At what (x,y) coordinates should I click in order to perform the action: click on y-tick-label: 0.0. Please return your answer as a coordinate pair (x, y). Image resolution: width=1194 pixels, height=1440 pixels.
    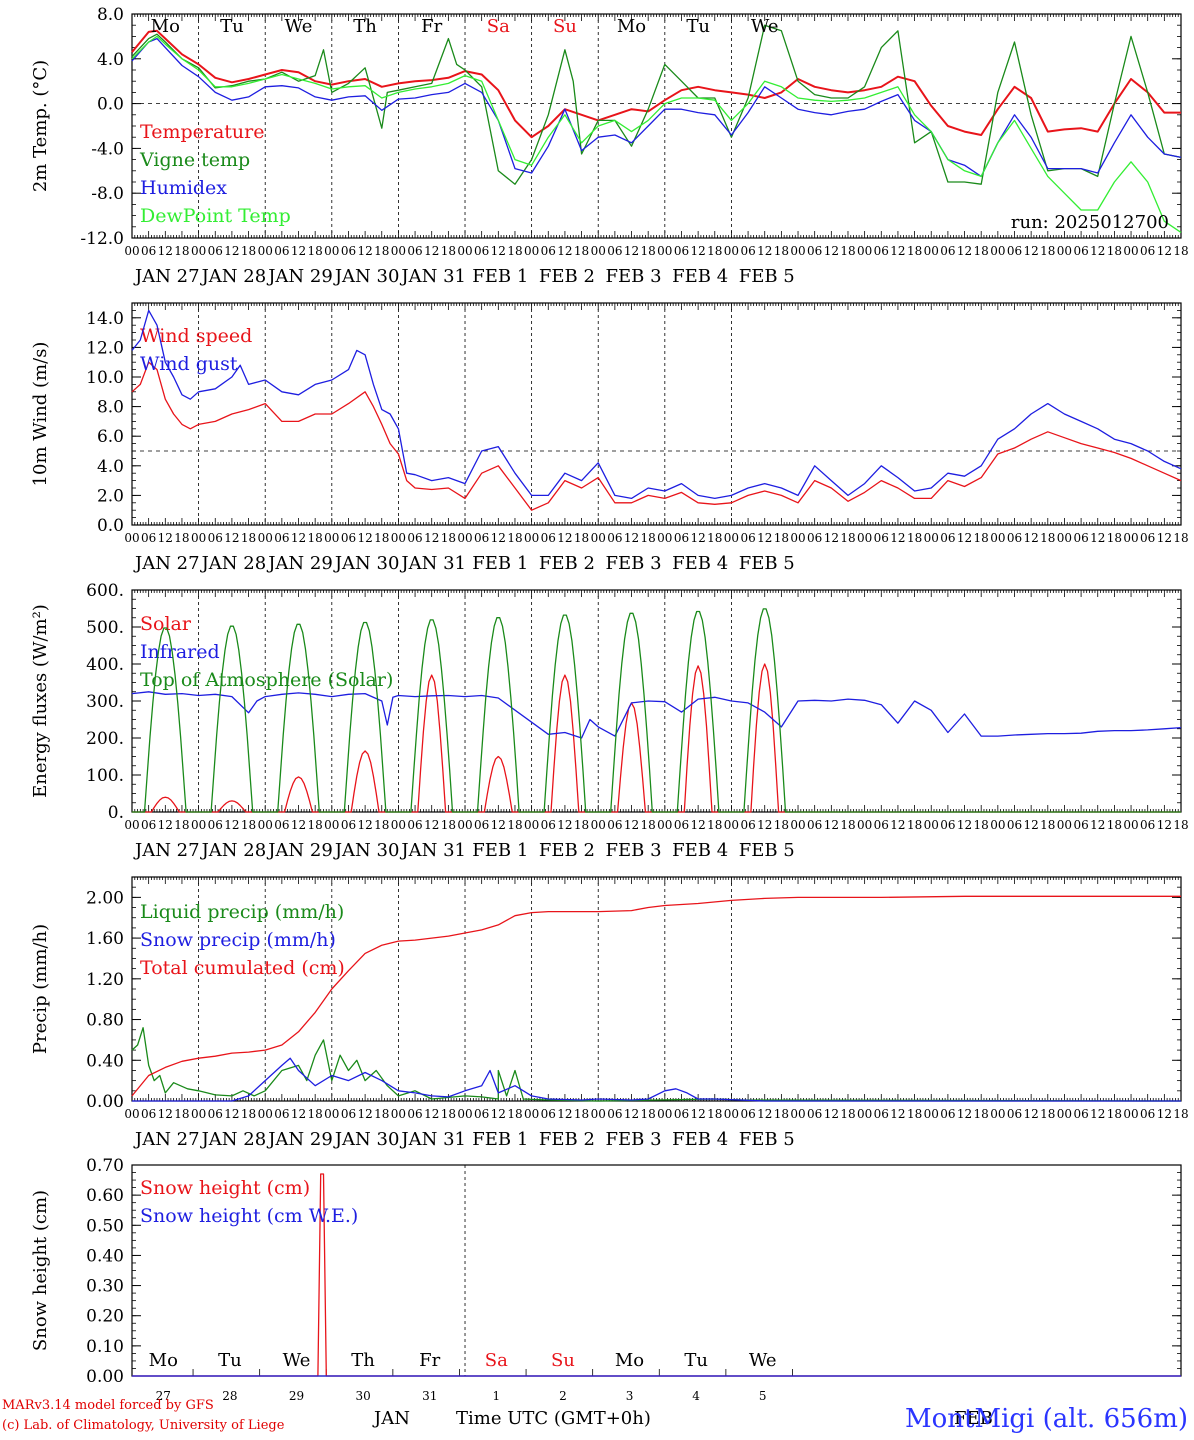
    Looking at the image, I should click on (110, 526).